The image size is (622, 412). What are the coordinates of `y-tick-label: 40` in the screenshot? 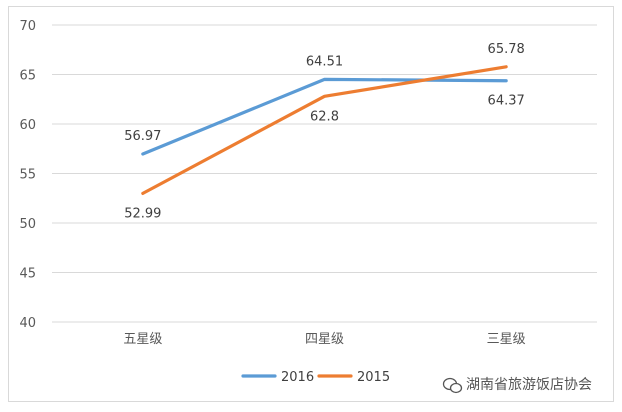 It's located at (27, 323).